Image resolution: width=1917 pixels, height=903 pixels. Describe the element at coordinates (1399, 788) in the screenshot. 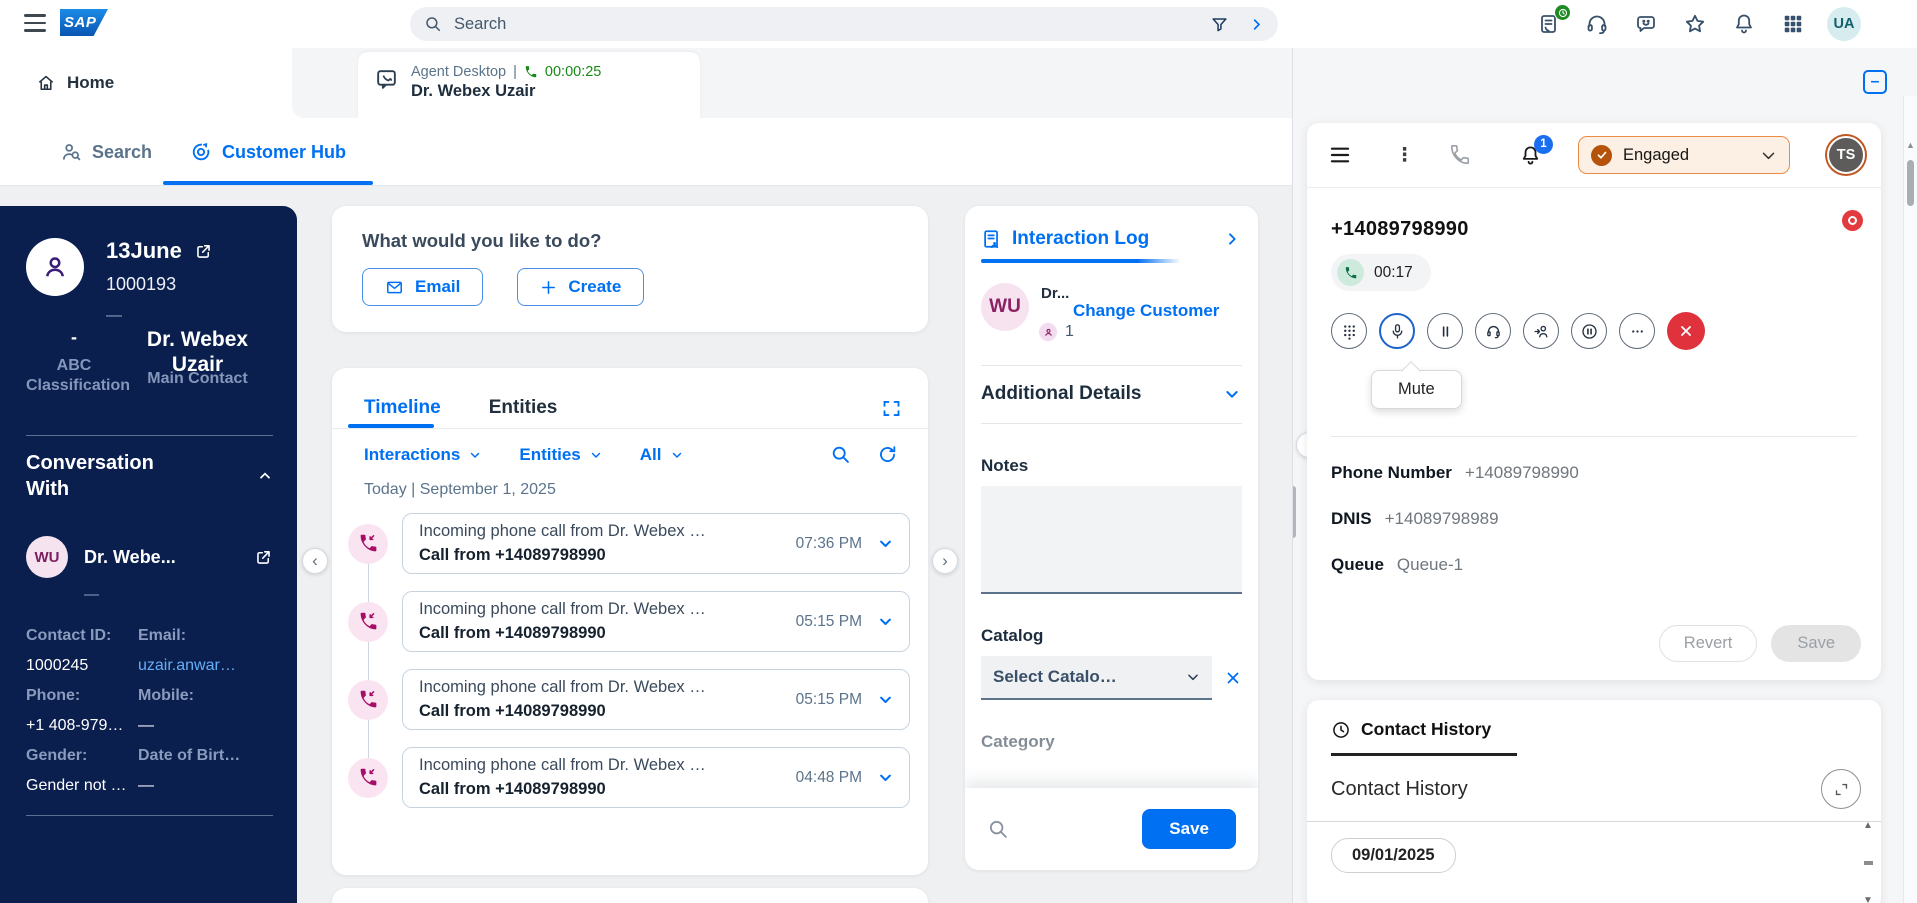

I see `contact-history-title: Contact History` at that location.